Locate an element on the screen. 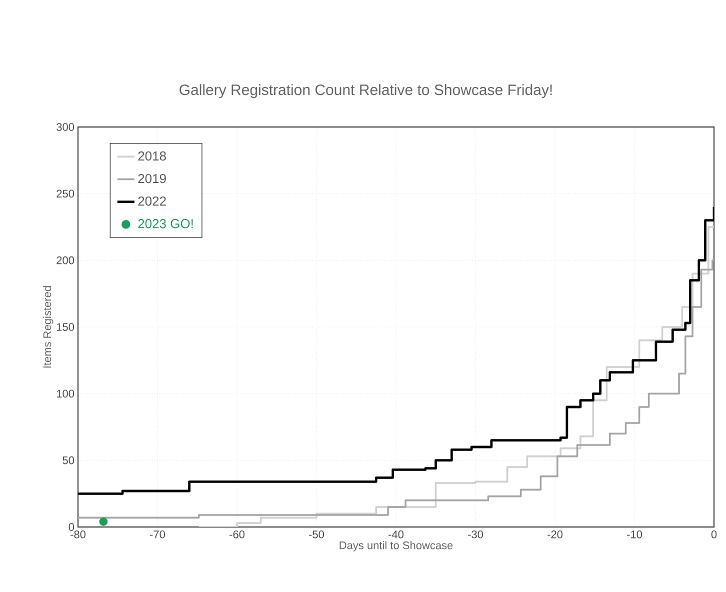 This screenshot has width=726, height=592. legend-label: 2019 is located at coordinates (152, 179).